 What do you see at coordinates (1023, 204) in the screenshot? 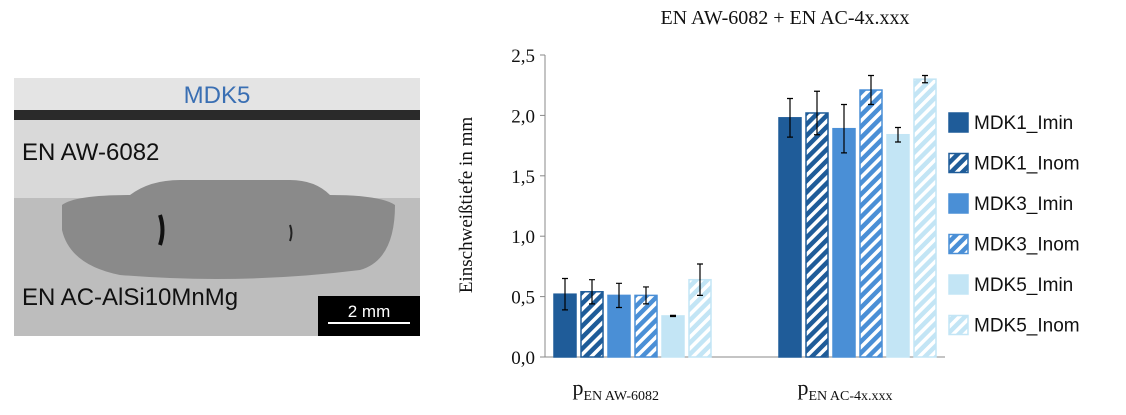
I see `legend-label: MDK3_Imin` at bounding box center [1023, 204].